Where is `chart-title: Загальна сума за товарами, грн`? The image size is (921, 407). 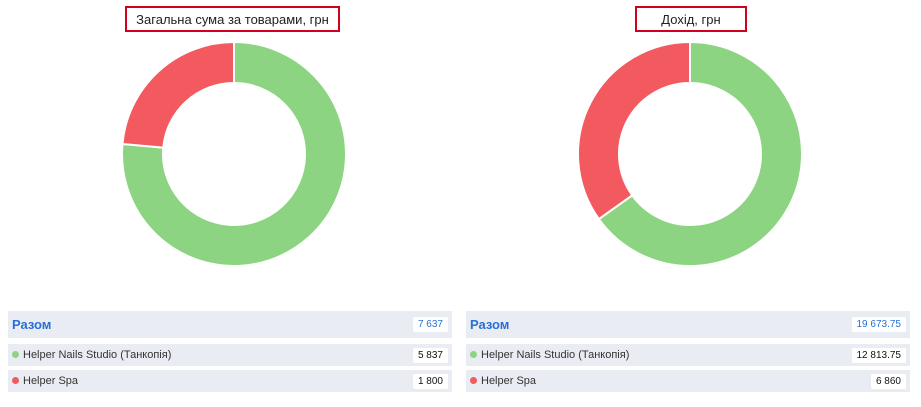
chart-title: Загальна сума за товарами, грн is located at coordinates (232, 19).